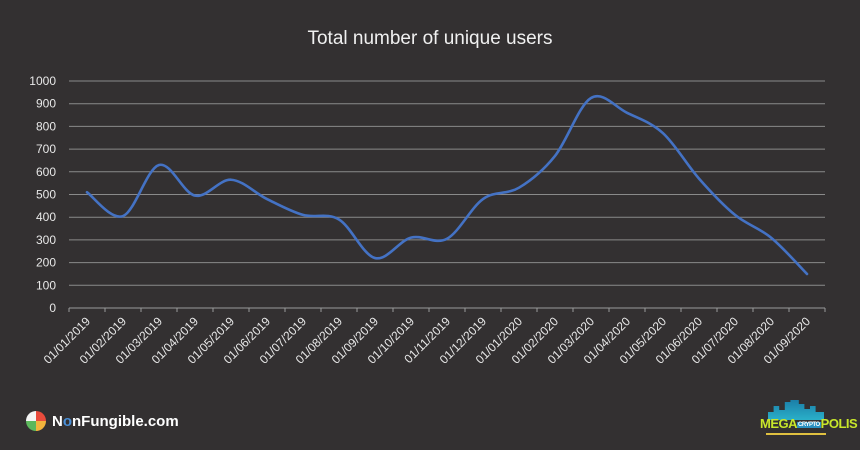 The height and width of the screenshot is (450, 860). What do you see at coordinates (46, 149) in the screenshot?
I see `y-tick-label: 700` at bounding box center [46, 149].